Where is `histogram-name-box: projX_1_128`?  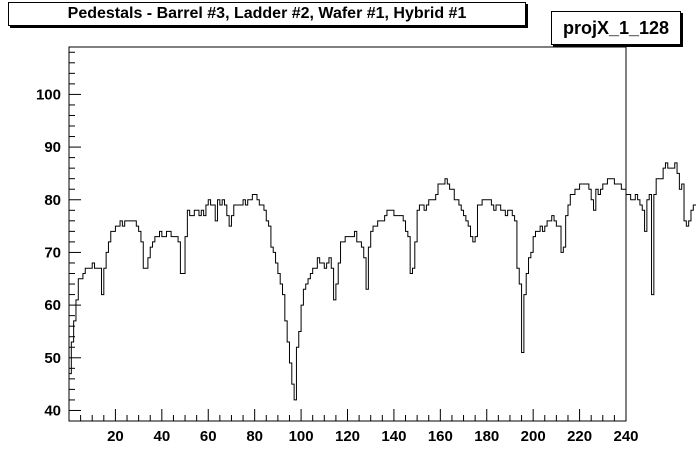 histogram-name-box: projX_1_128 is located at coordinates (616, 28).